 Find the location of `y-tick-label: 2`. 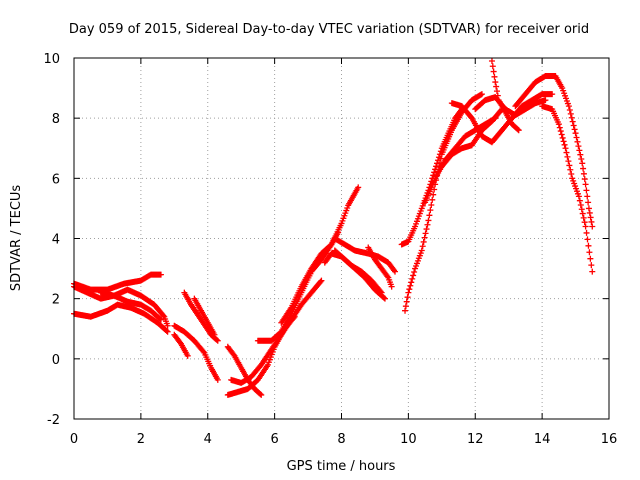

y-tick-label: 2 is located at coordinates (56, 300).